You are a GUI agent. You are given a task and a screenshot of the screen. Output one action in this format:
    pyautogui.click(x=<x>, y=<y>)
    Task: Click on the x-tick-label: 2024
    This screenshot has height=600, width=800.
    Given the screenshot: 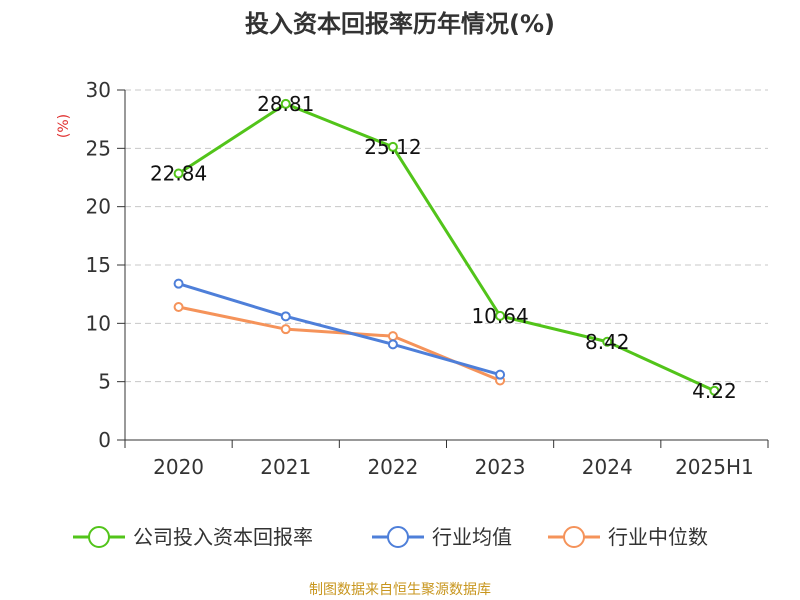 What is the action you would take?
    pyautogui.click(x=607, y=467)
    